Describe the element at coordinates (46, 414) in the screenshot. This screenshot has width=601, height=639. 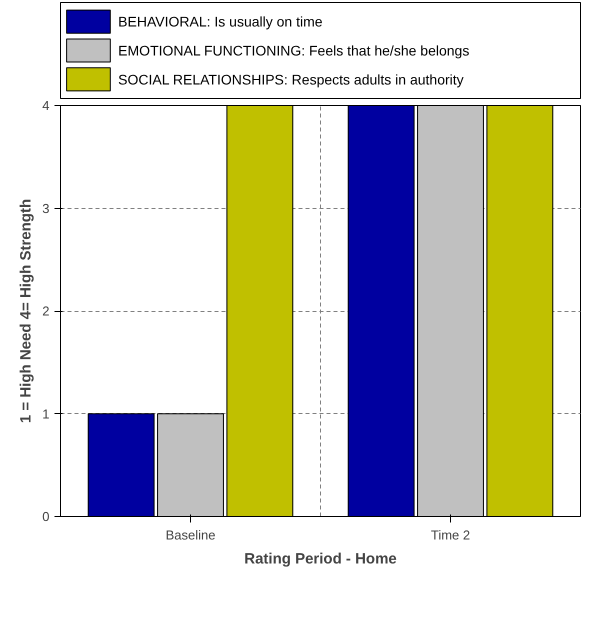
I see `y-tick-label: 1` at that location.